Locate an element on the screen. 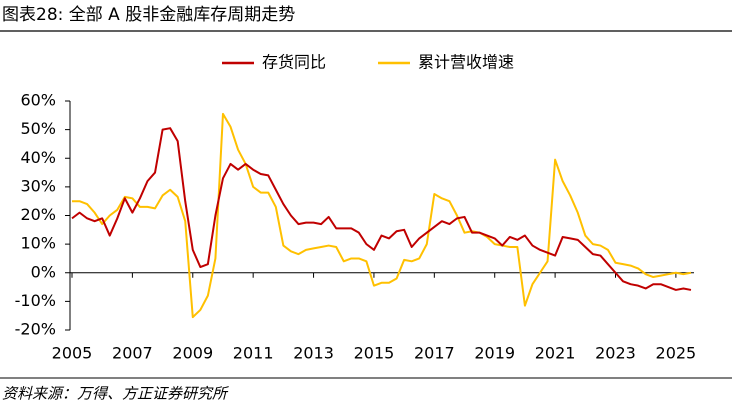  x-tick-label: 2013 is located at coordinates (313, 353).